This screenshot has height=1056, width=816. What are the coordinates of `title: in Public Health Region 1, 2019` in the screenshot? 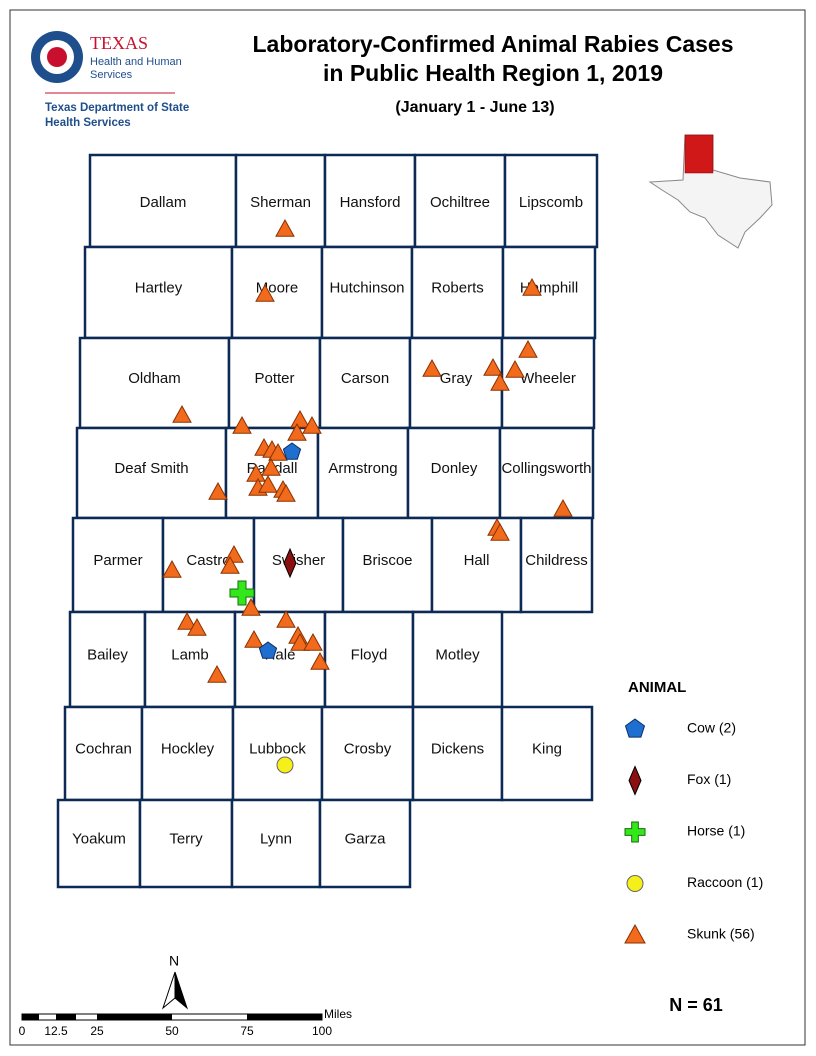 It's located at (493, 73).